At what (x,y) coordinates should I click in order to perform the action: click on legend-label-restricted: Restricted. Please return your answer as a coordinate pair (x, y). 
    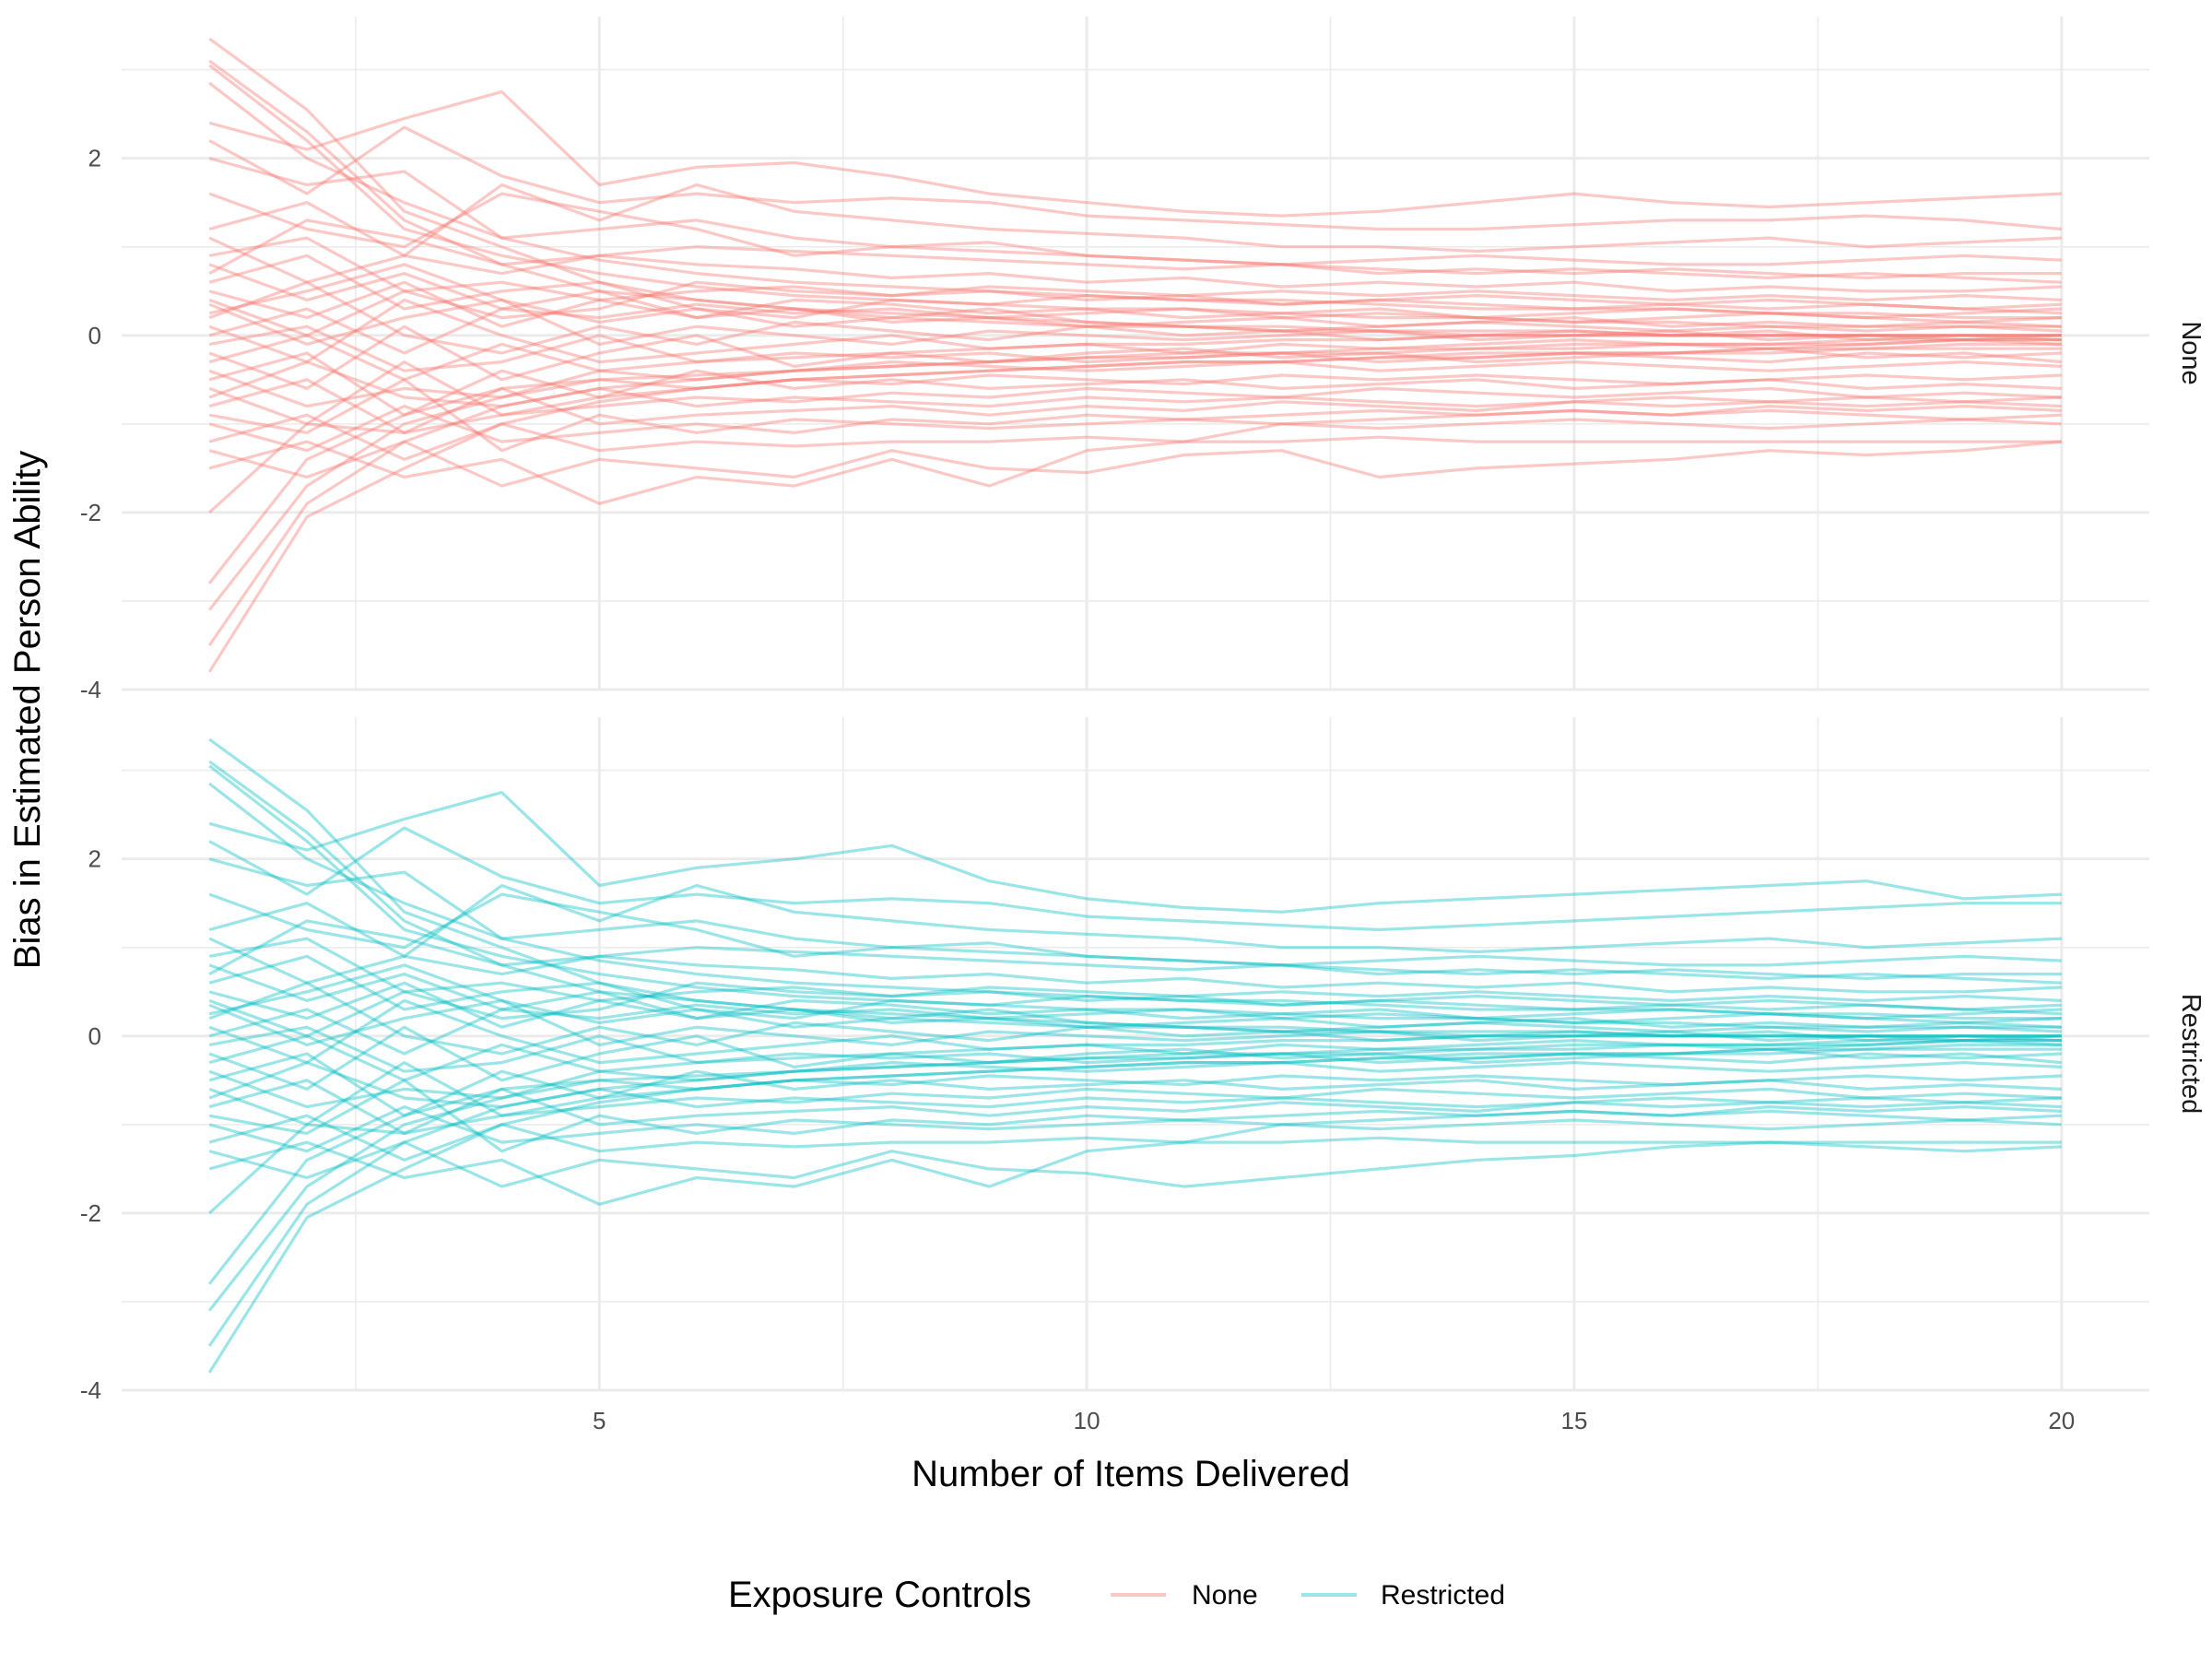
    Looking at the image, I should click on (1443, 1595).